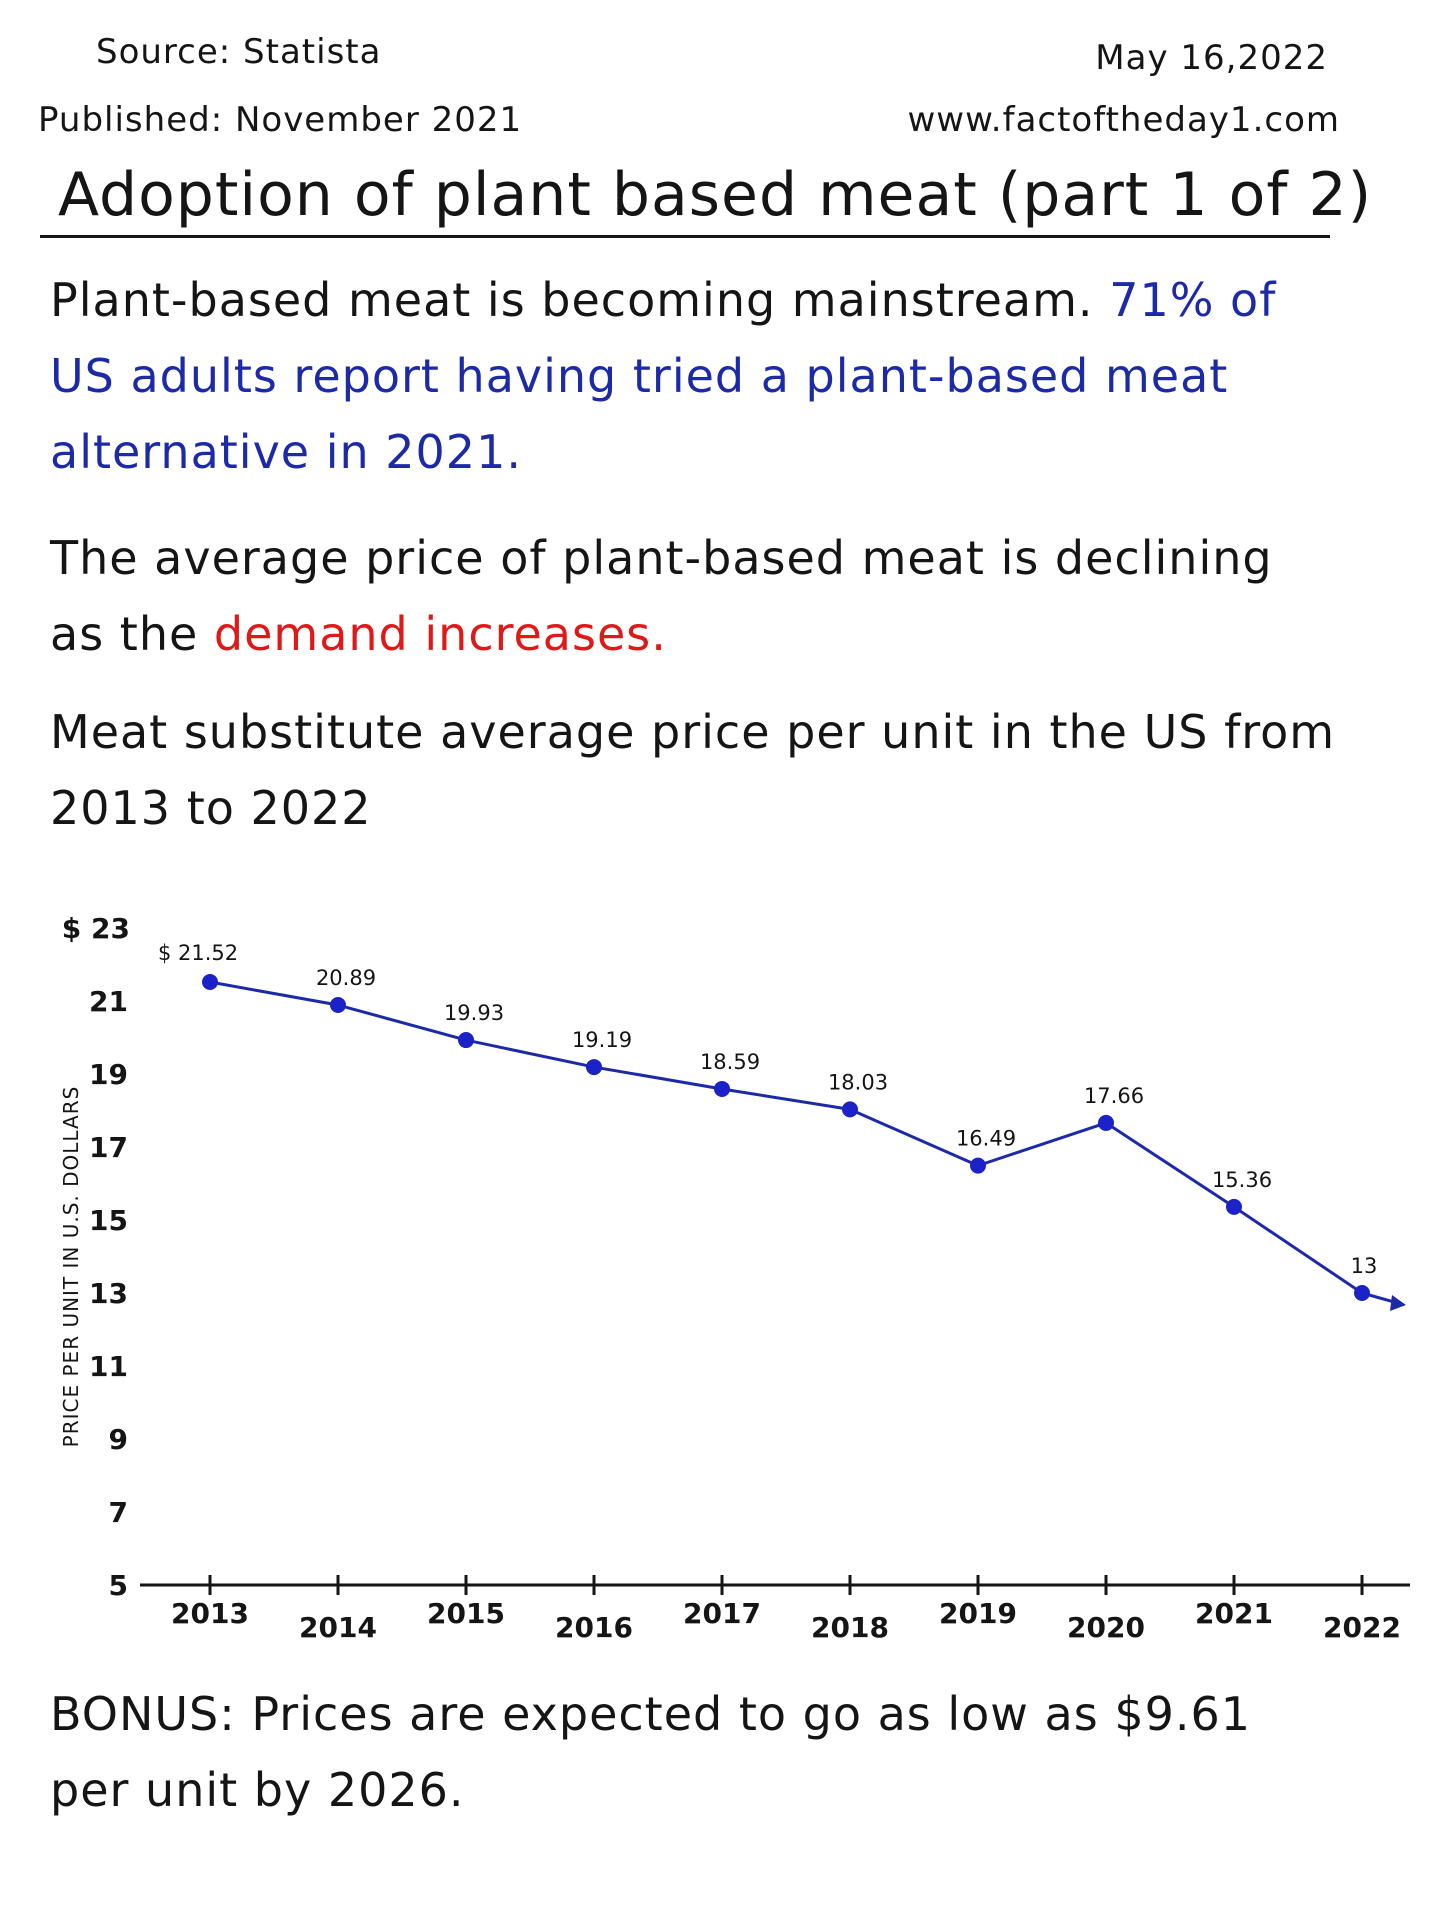 Image resolution: width=1456 pixels, height=1928 pixels. What do you see at coordinates (1114, 1096) in the screenshot?
I see `data-label: 17.66` at bounding box center [1114, 1096].